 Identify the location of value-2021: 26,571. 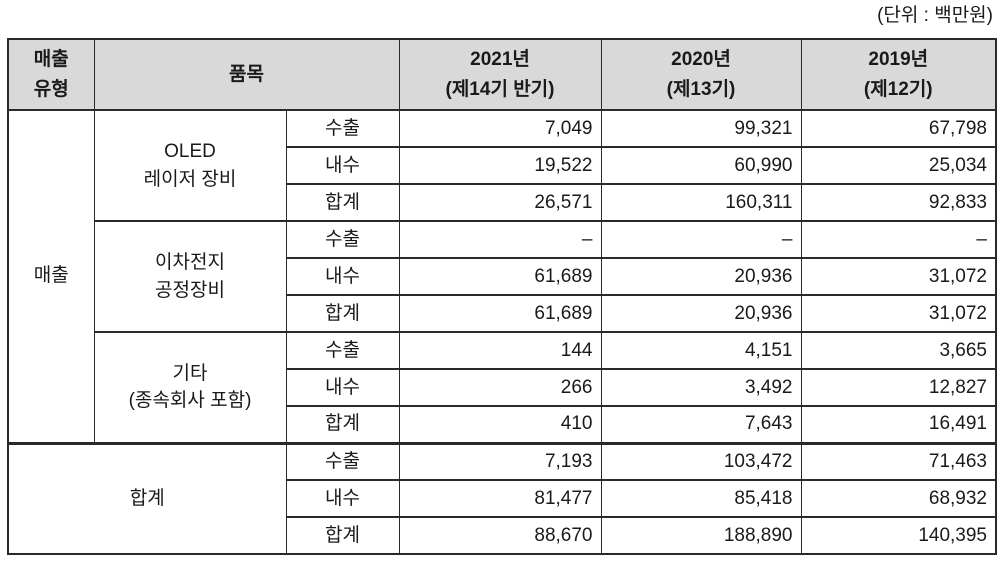
(500, 202).